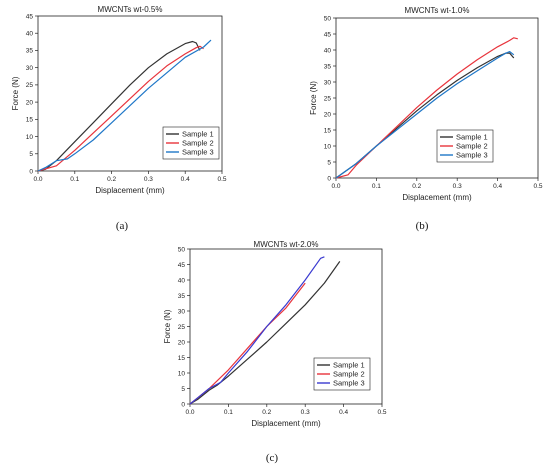 This screenshot has height=469, width=550. Describe the element at coordinates (130, 9) in the screenshot. I see `chart-title: MWCNTs wt-0.5%` at that location.